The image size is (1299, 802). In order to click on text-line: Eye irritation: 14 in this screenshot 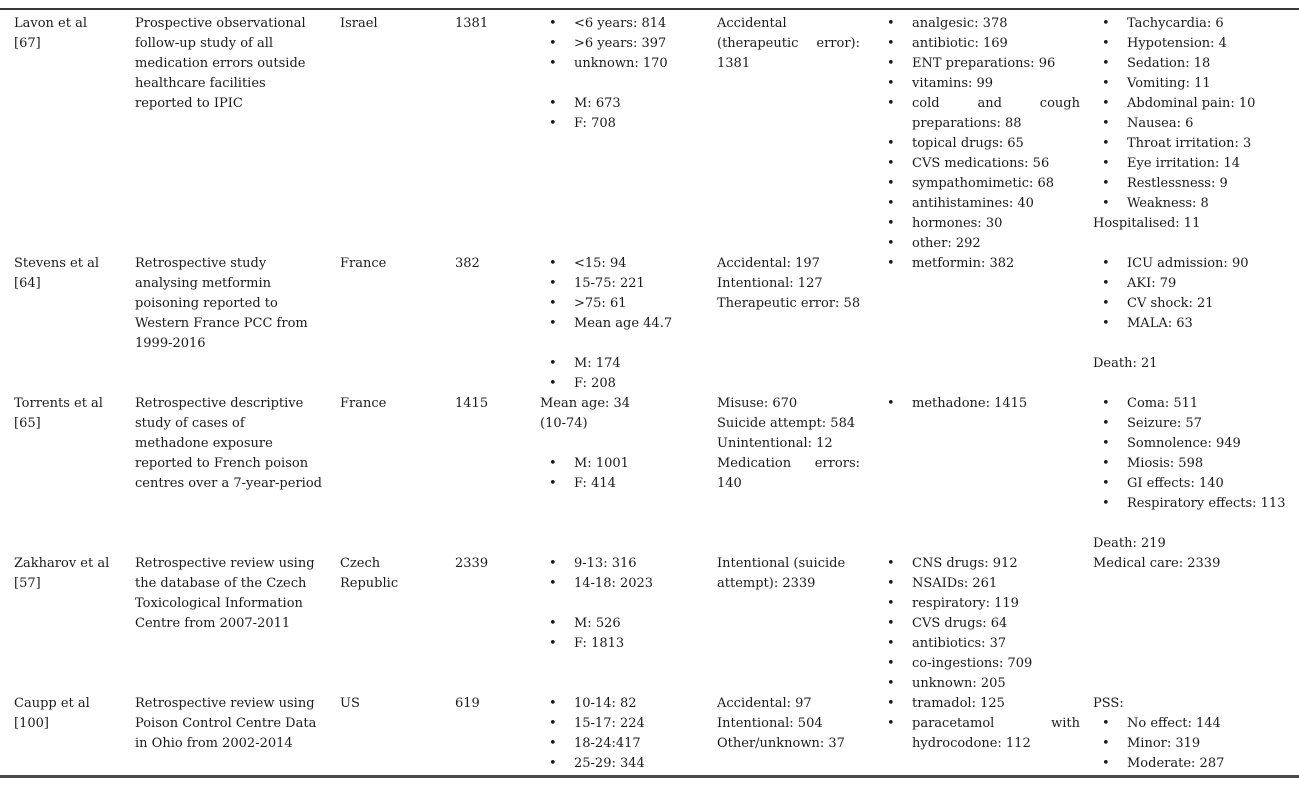, I will do `click(1184, 163)`.